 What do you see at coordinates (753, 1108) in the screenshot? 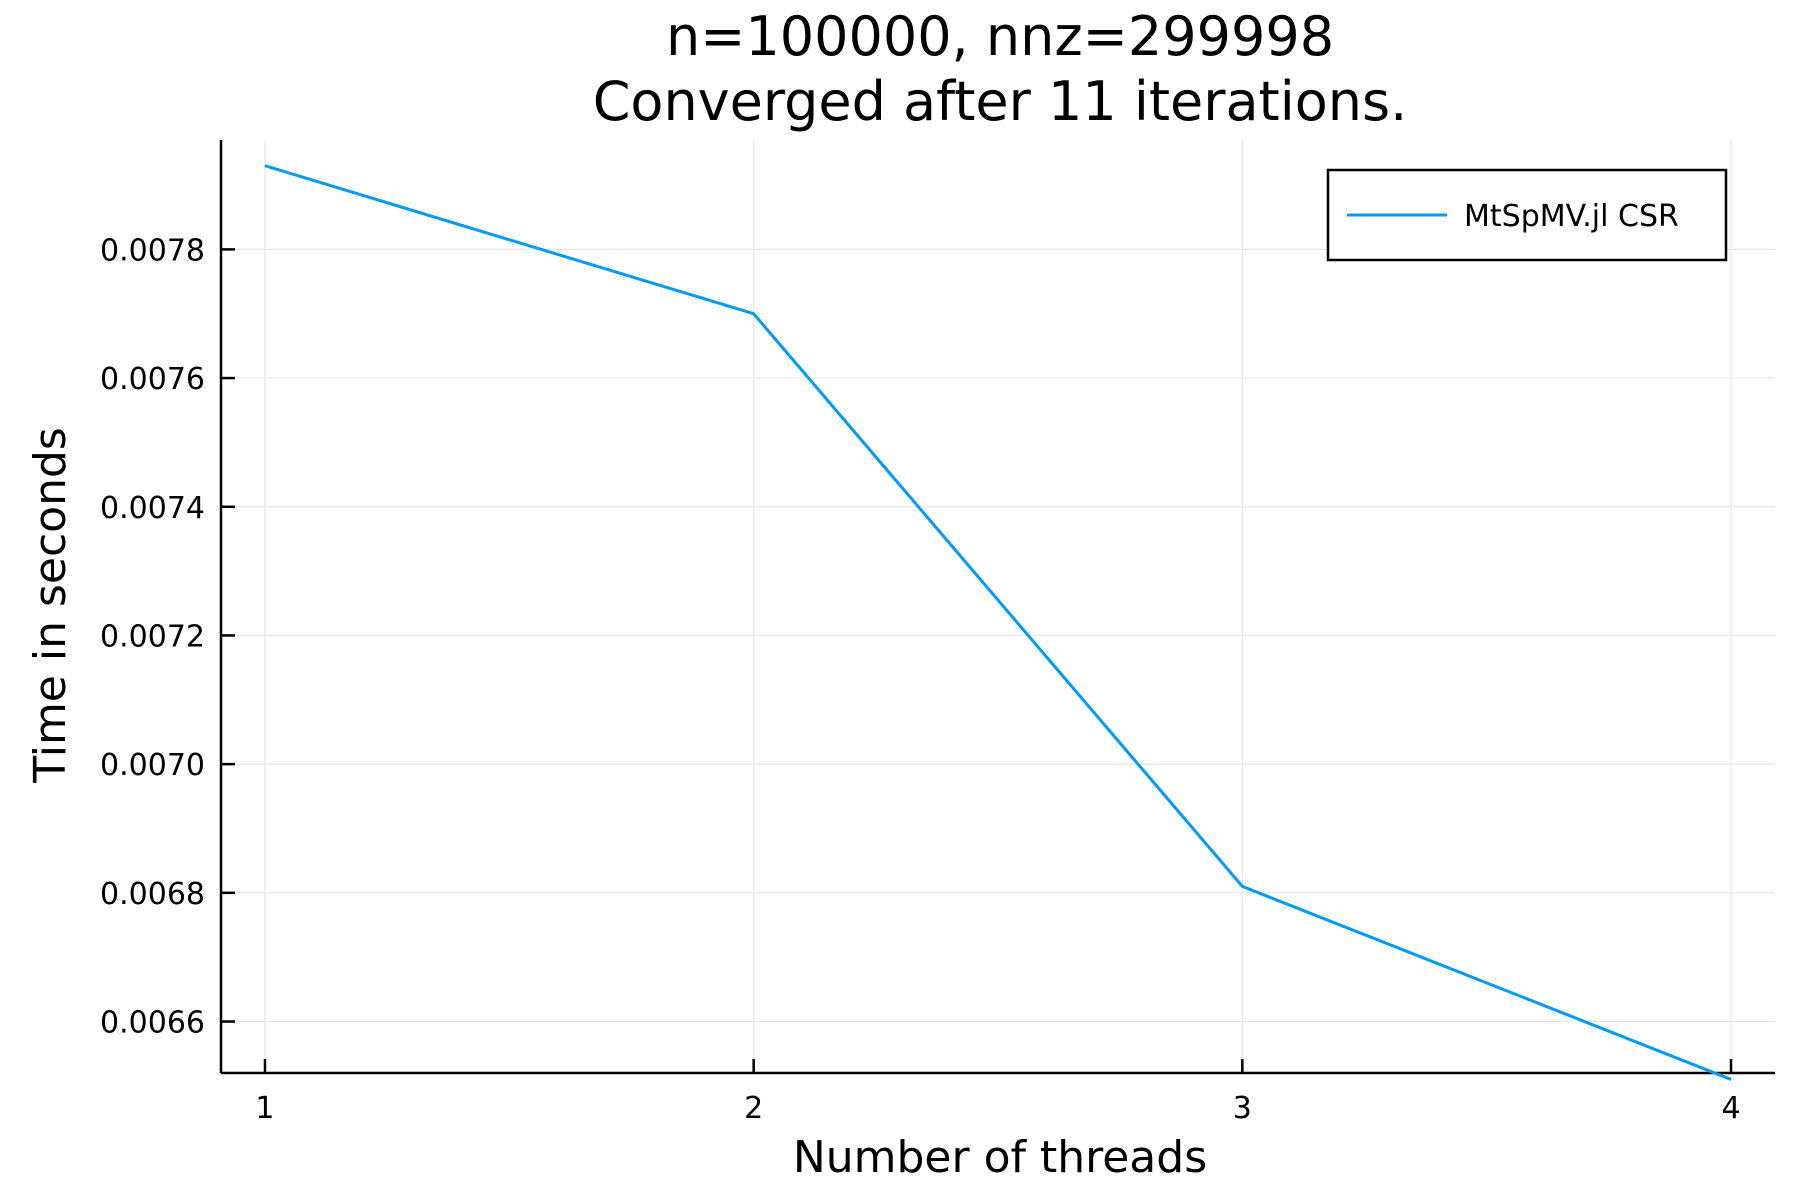
I see `x-tick-label: 2` at bounding box center [753, 1108].